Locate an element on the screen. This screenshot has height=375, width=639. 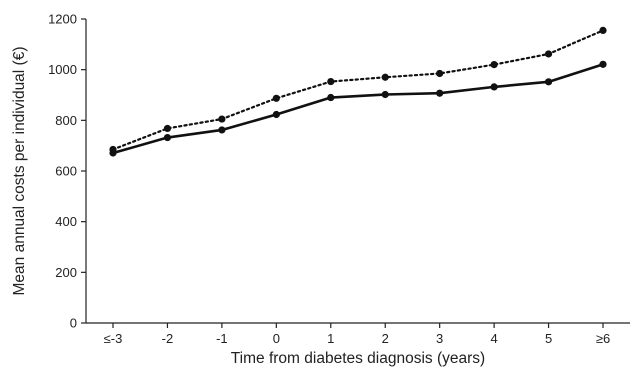
y-axis: 0 200 400 600 800 1000 1200 is located at coordinates (67, 171).